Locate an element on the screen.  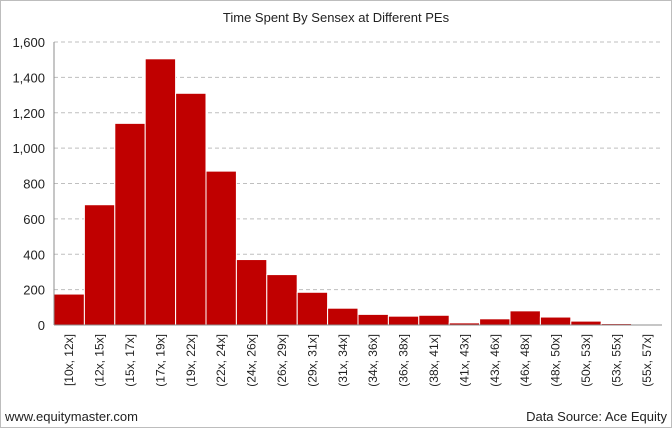
x-tick-label: (24x, 26x] is located at coordinates (252, 360).